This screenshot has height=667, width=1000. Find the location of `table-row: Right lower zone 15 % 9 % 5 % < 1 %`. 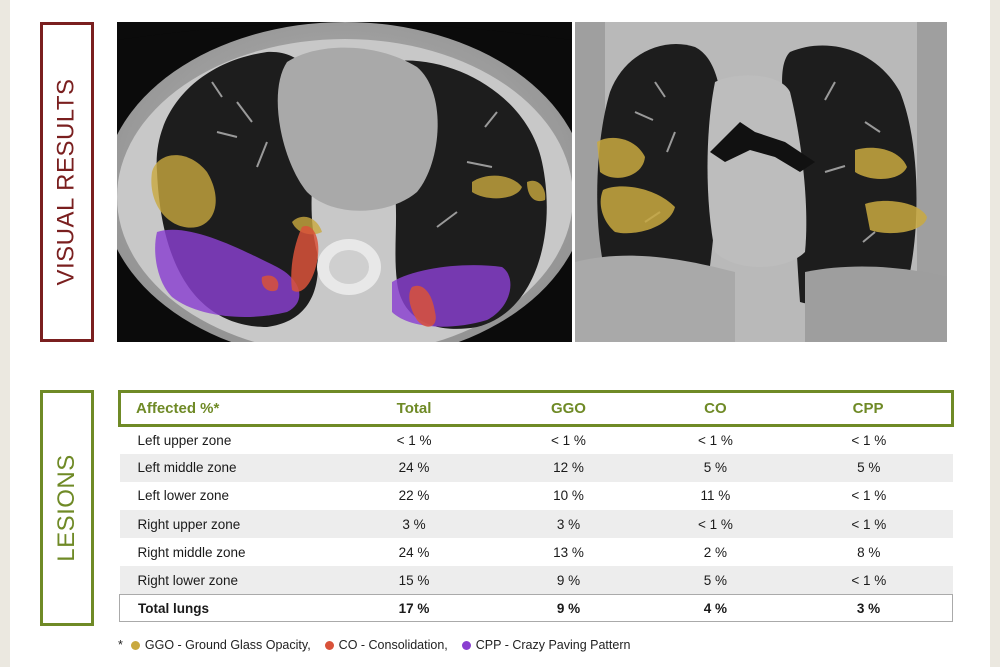

table-row: Right lower zone 15 % 9 % 5 % < 1 % is located at coordinates (536, 580).